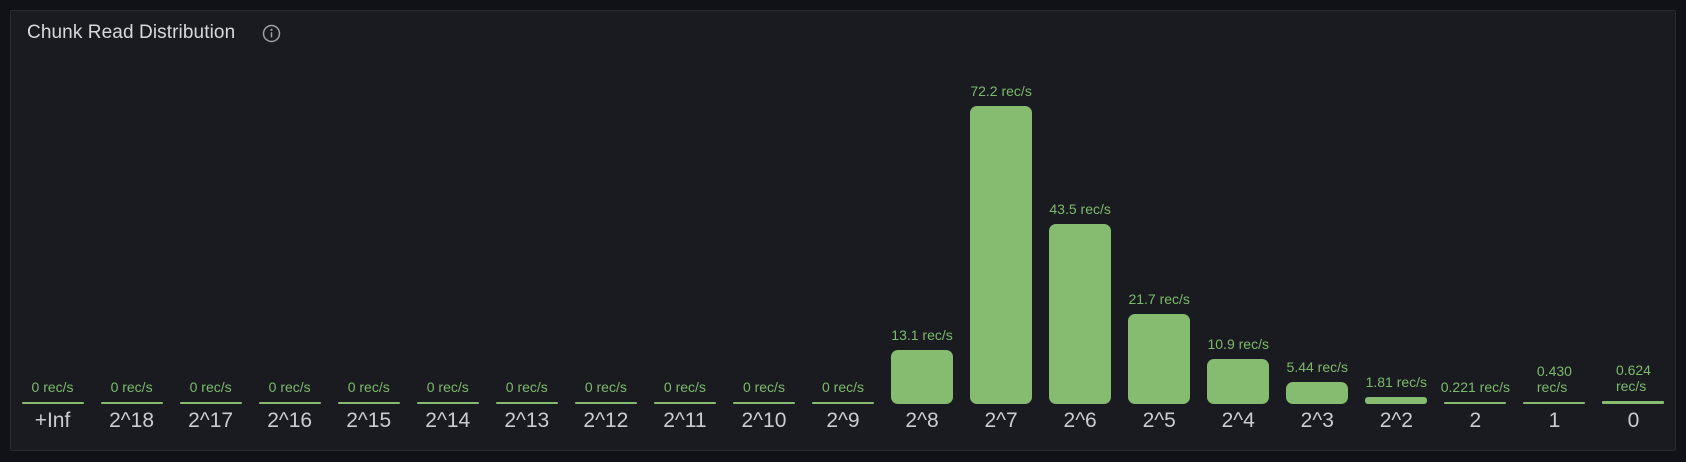 The height and width of the screenshot is (462, 1686). Describe the element at coordinates (290, 420) in the screenshot. I see `category-label-2^16: 2^16` at that location.